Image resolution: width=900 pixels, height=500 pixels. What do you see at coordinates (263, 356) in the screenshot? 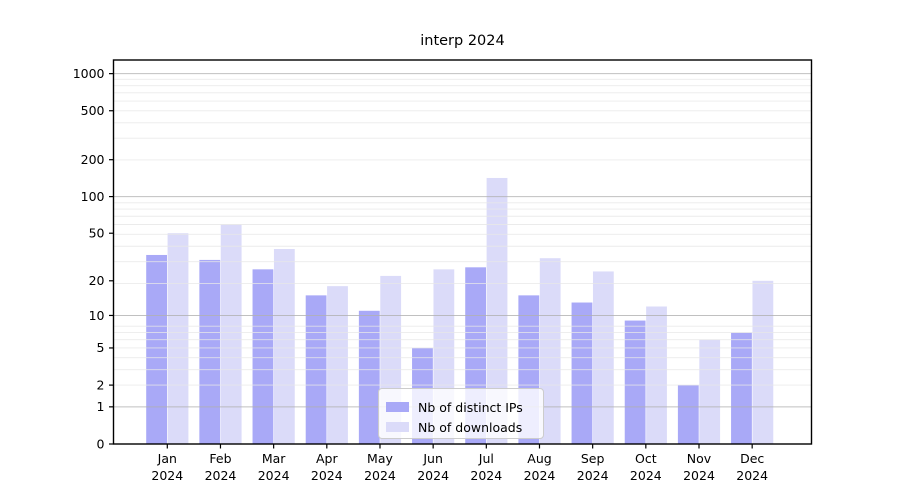
I see `bar-ips-mar` at bounding box center [263, 356].